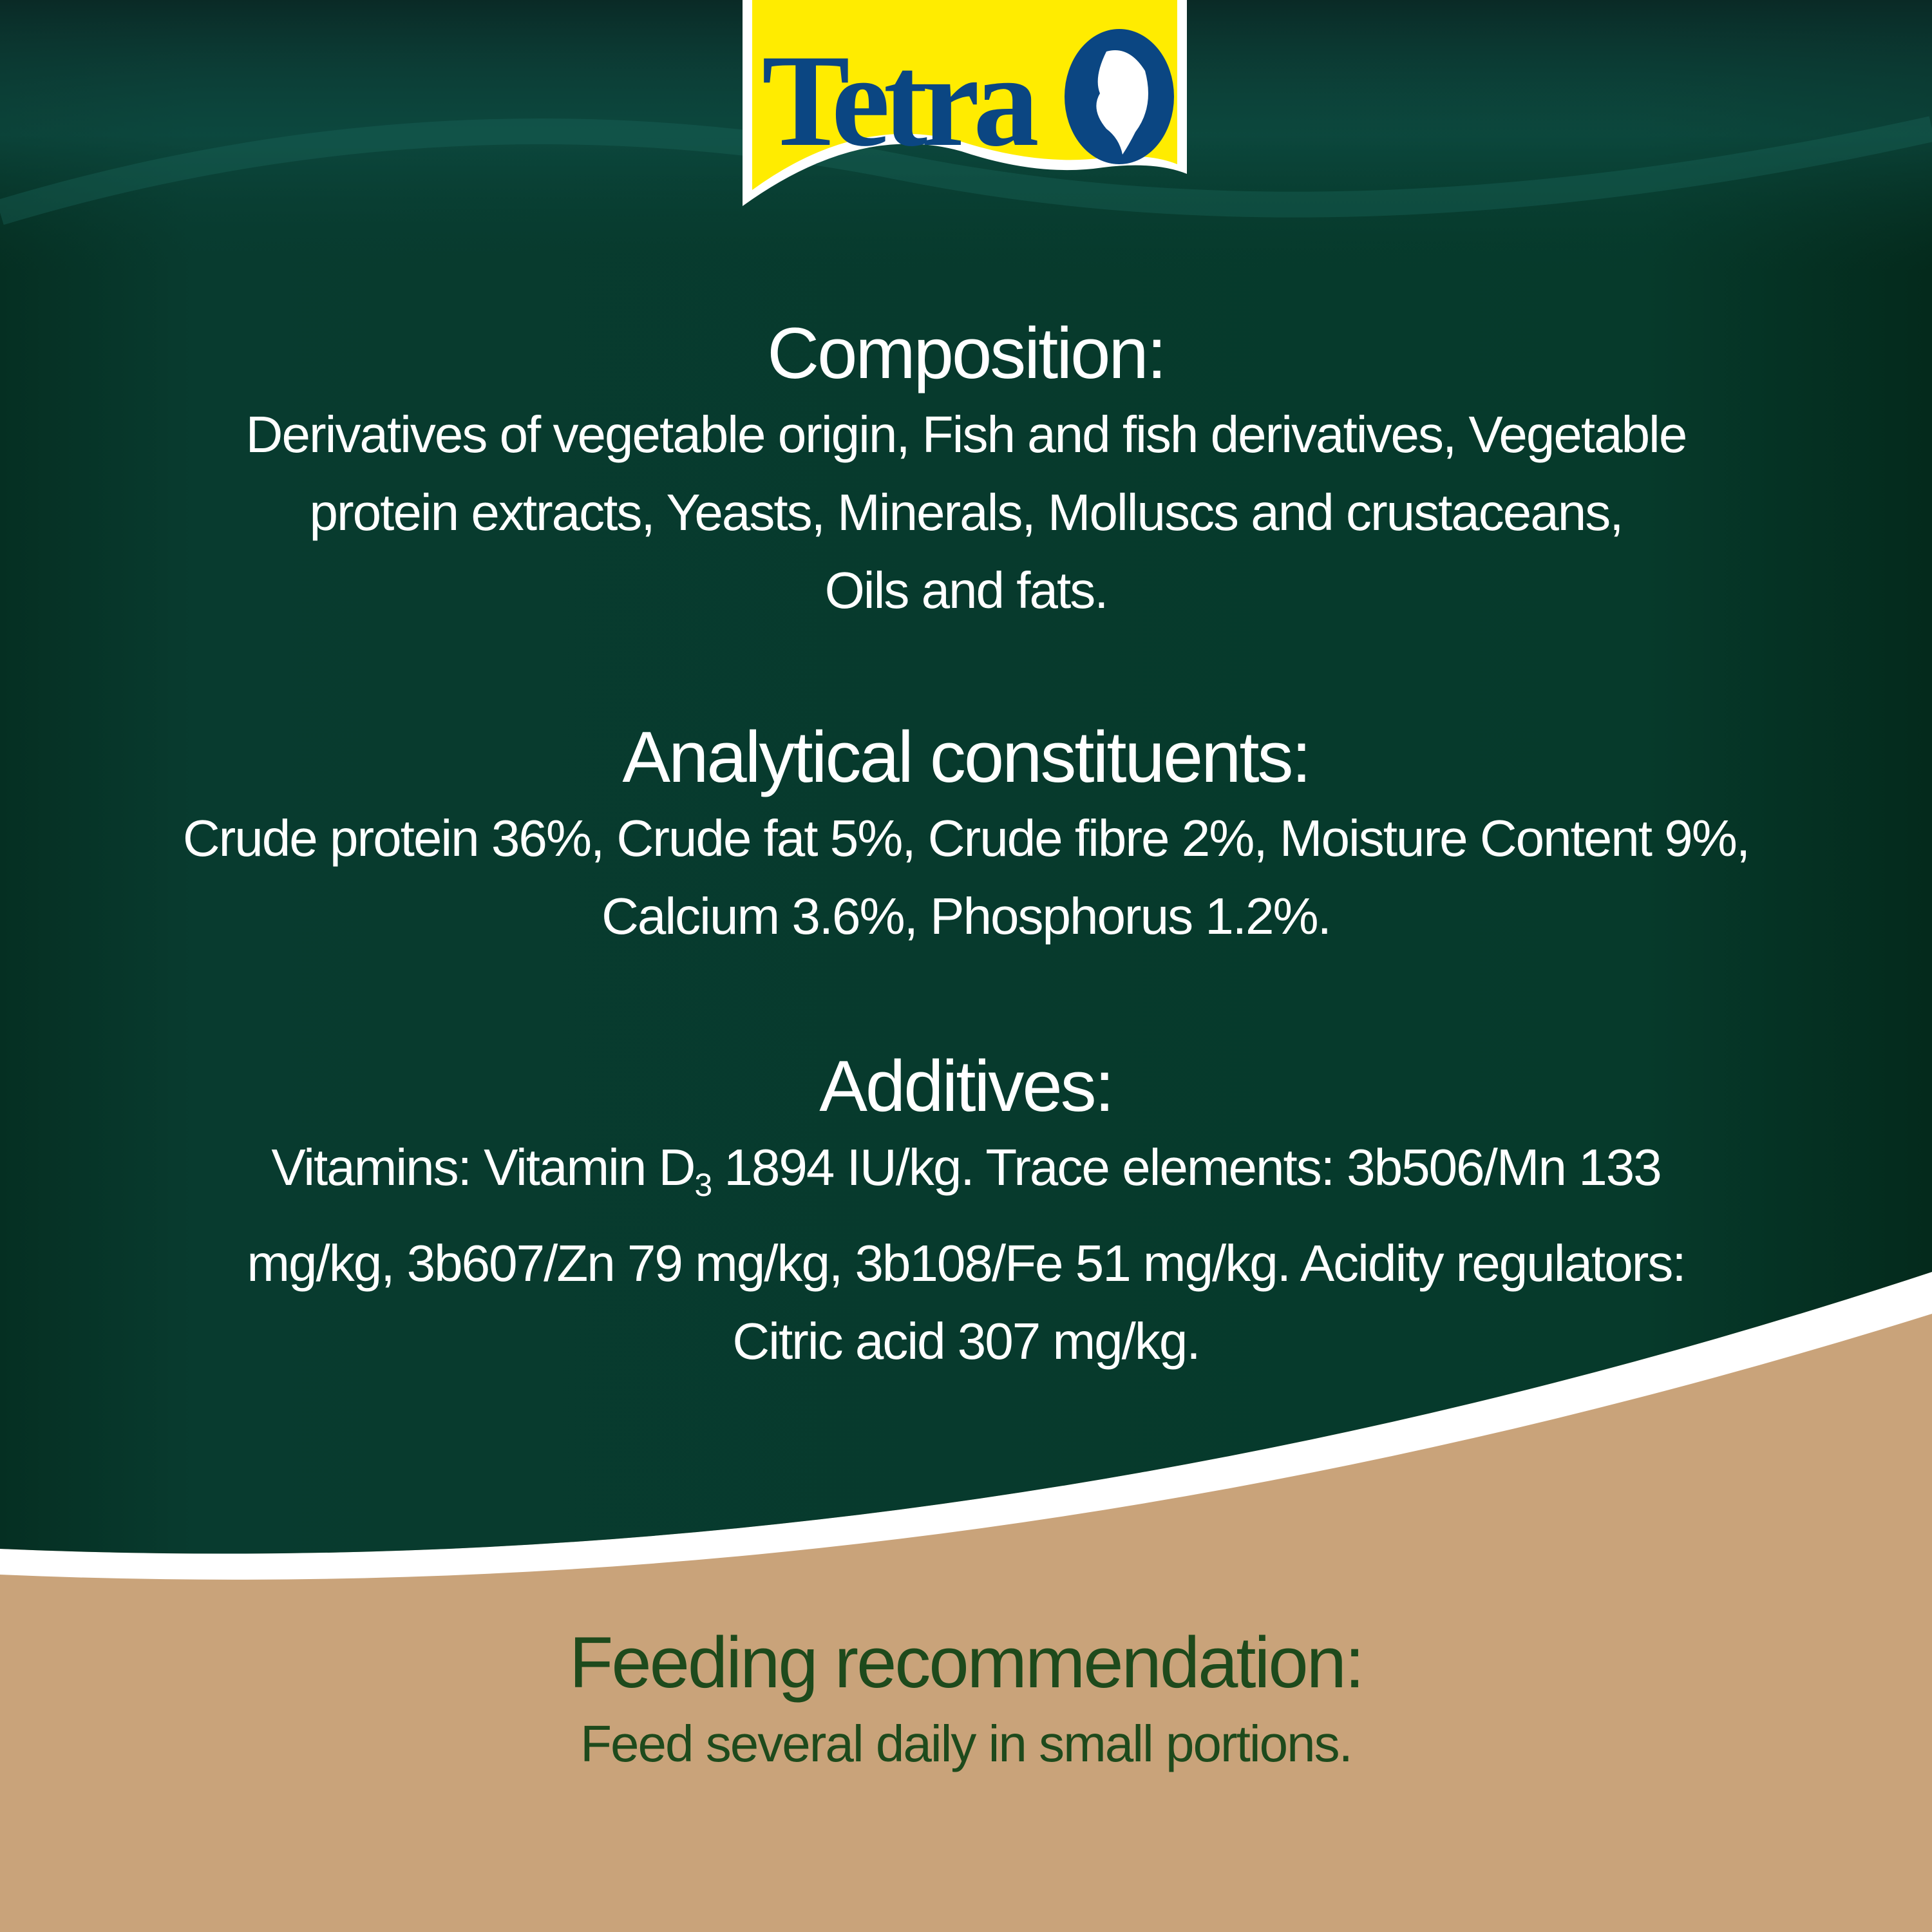 Image resolution: width=1932 pixels, height=1932 pixels. What do you see at coordinates (900, 101) in the screenshot?
I see `svg-text: Tetra` at bounding box center [900, 101].